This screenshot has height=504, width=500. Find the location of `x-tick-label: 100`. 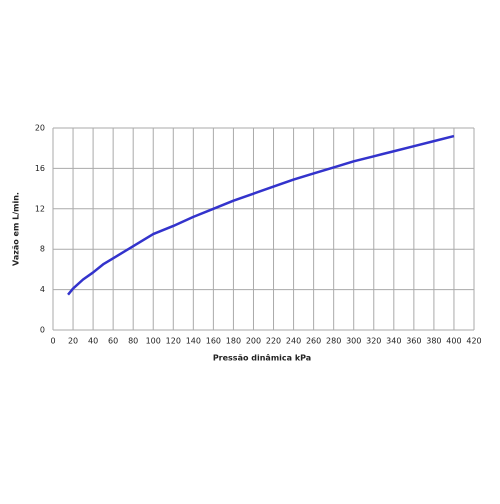

x-tick-label: 100 is located at coordinates (153, 341).